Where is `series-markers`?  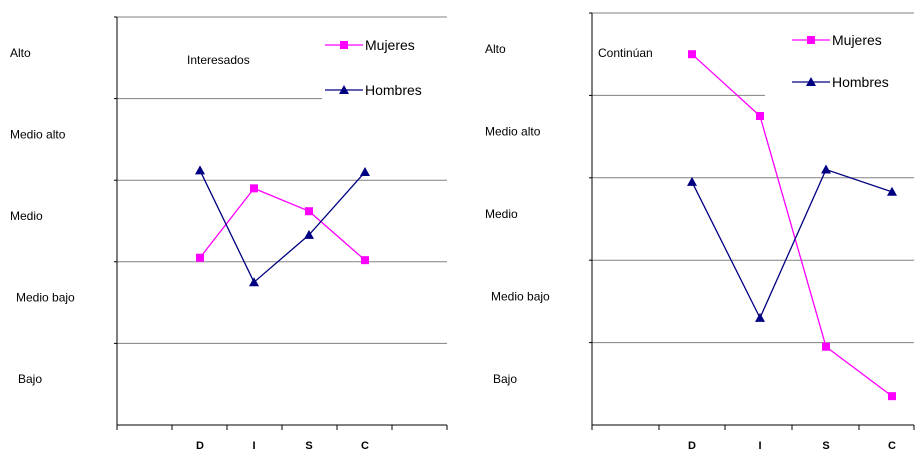
series-markers is located at coordinates (282, 226).